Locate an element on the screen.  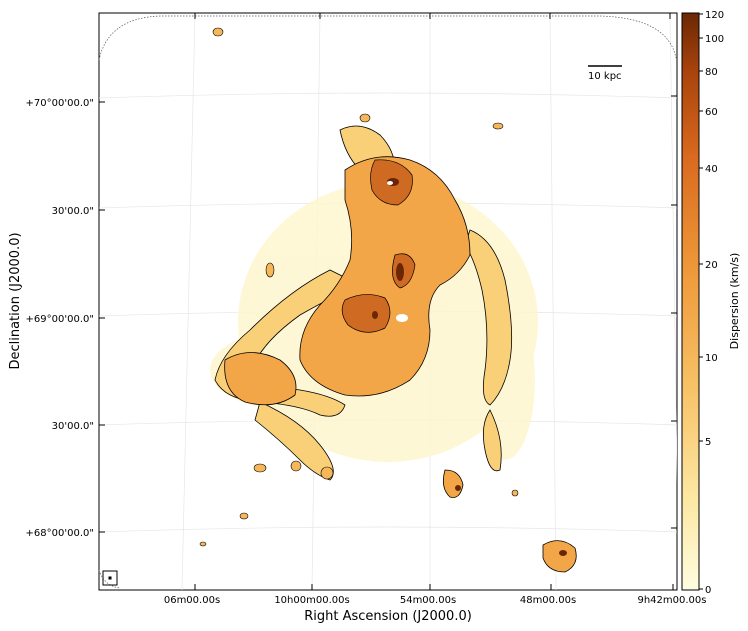
colorbar is located at coordinates (690, 301).